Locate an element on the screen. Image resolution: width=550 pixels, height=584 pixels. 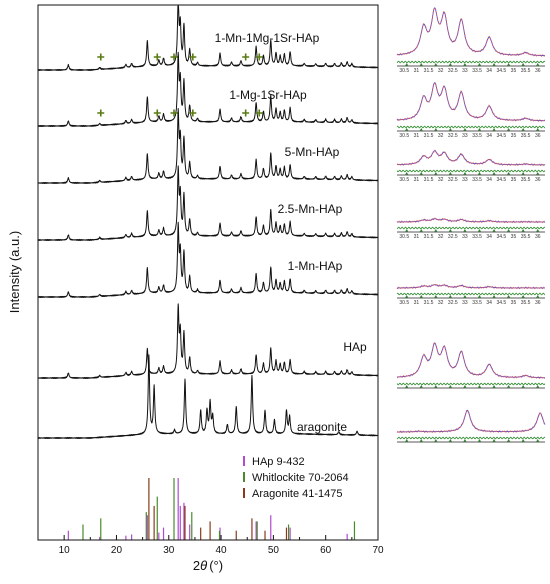
inset-tick-label-0-9: 35 is located at coordinates (514, 71).